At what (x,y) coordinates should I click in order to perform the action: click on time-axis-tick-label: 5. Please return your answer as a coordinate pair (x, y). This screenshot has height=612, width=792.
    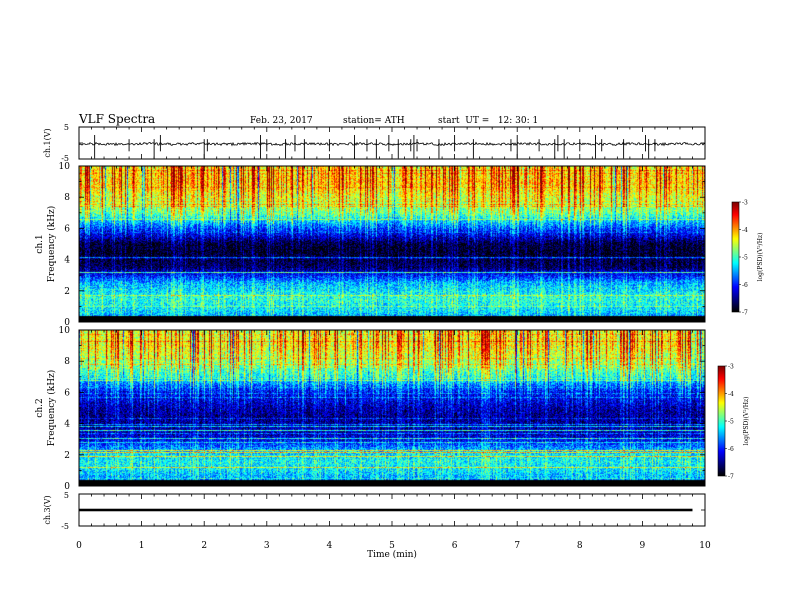
    Looking at the image, I should click on (392, 546).